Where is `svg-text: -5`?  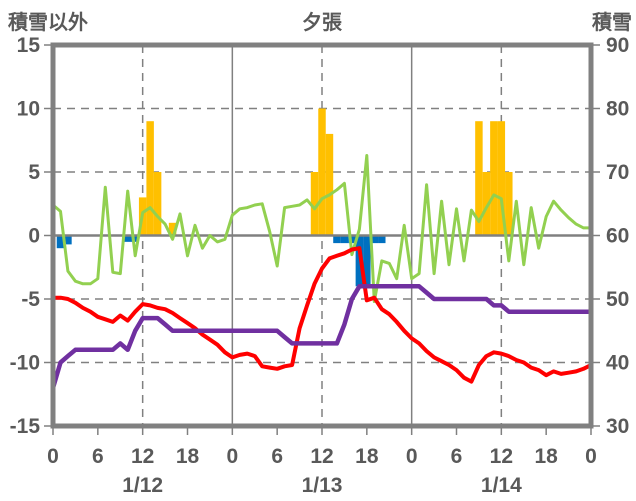
svg-text: -5 is located at coordinates (30, 299).